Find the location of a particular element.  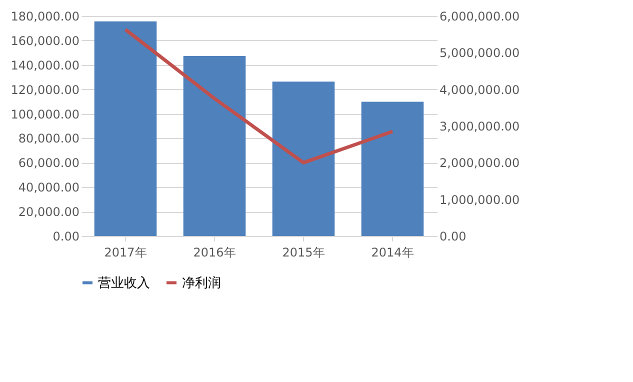

x-tick-label: 2015年 is located at coordinates (303, 253).